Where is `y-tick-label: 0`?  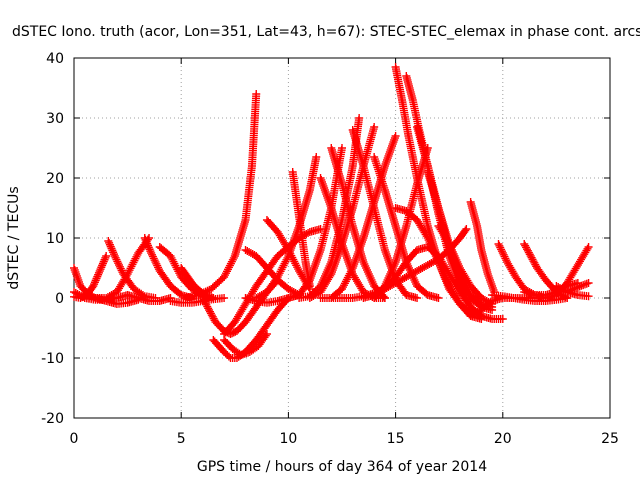
y-tick-label: 0 is located at coordinates (59, 299).